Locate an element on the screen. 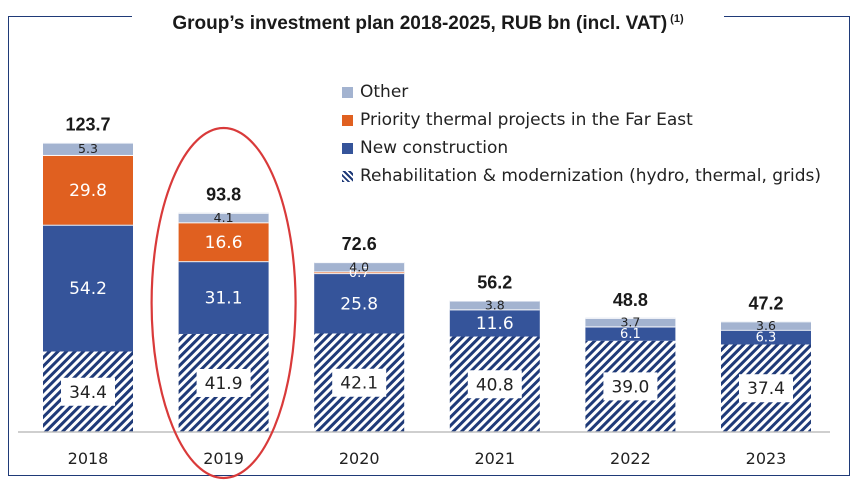 The height and width of the screenshot is (492, 860). value-label-other-2021: 3.8 is located at coordinates (495, 304).